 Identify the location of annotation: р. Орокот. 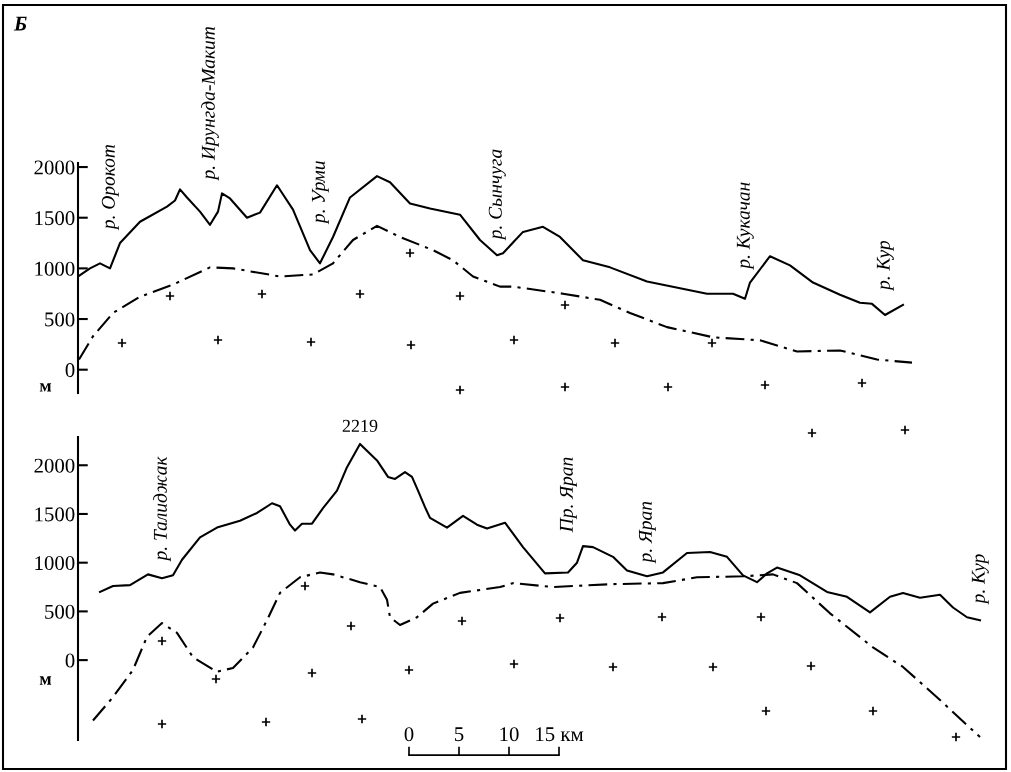
(110, 187).